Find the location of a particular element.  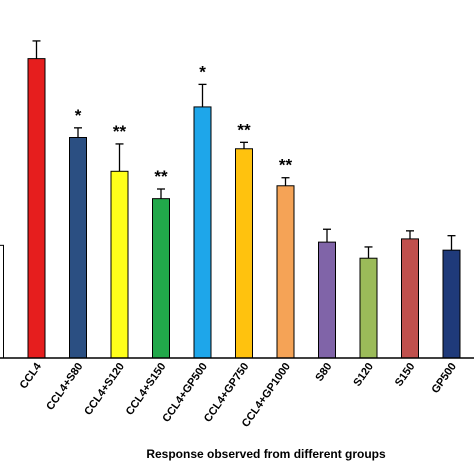

error-bar-ccl4-s80 is located at coordinates (78, 132).